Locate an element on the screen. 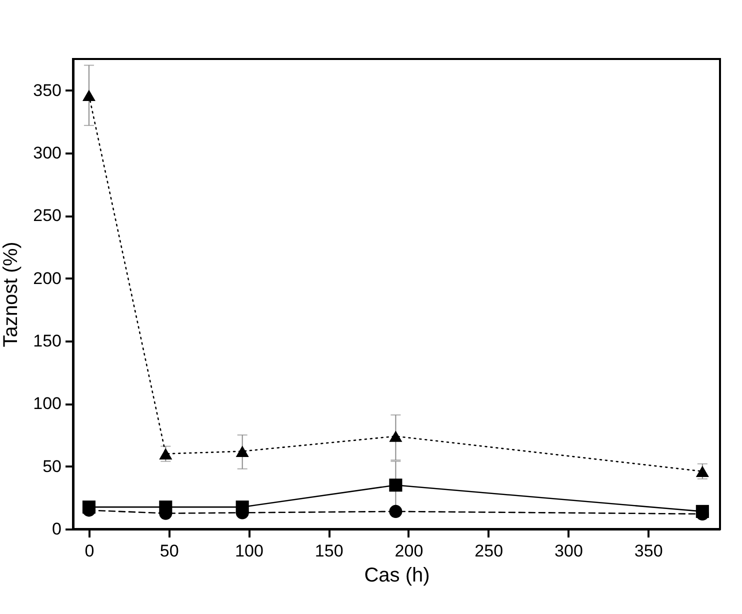 The image size is (742, 614). x-tick-label: 150 is located at coordinates (329, 551).